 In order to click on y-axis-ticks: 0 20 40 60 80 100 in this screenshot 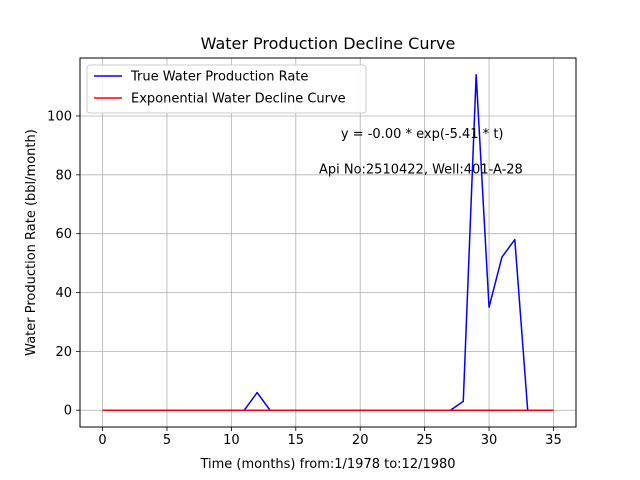, I will do `click(63, 264)`.